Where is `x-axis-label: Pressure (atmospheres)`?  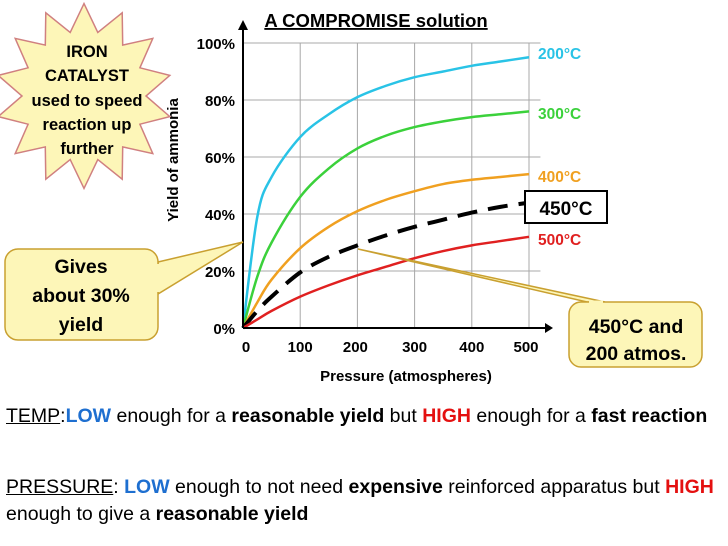
x-axis-label: Pressure (atmospheres) is located at coordinates (406, 376).